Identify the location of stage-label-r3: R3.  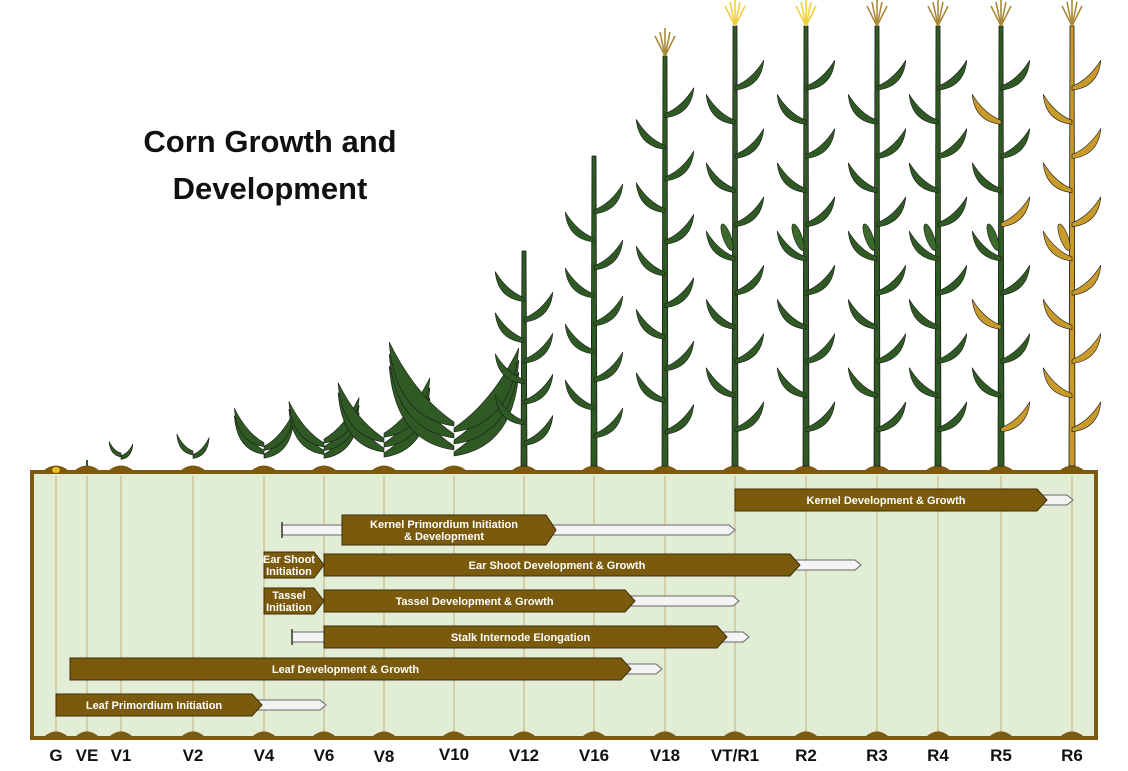
(877, 755).